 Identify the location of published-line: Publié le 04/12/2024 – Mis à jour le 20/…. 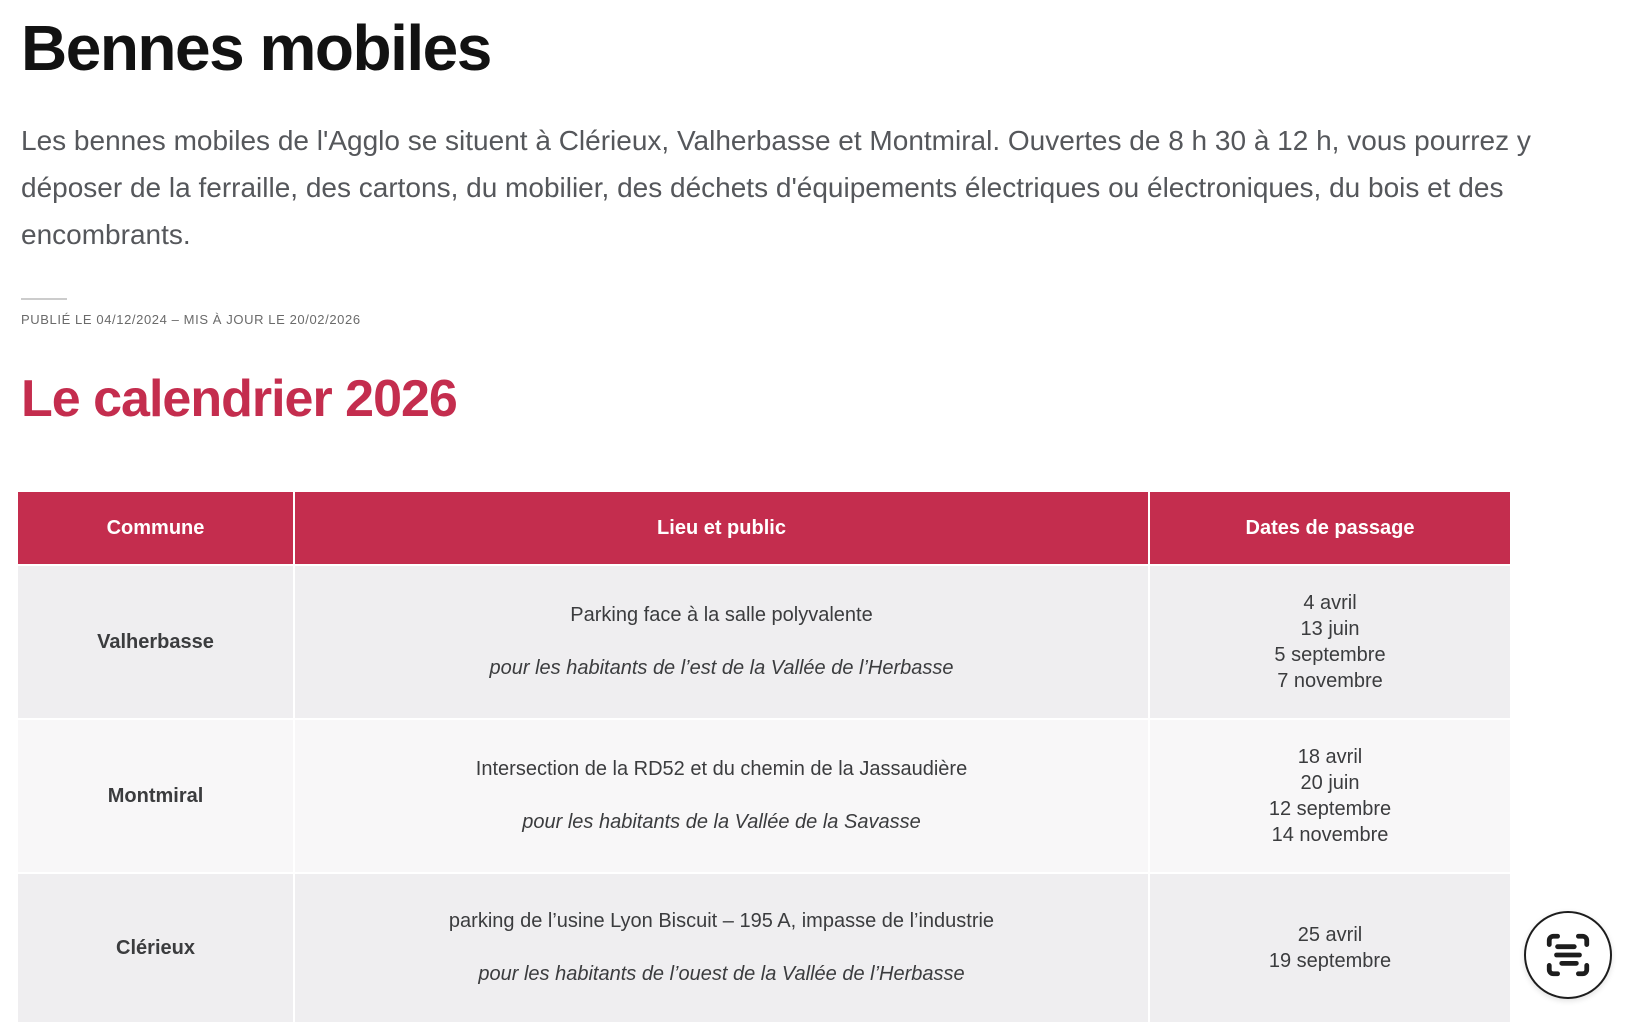
(191, 320).